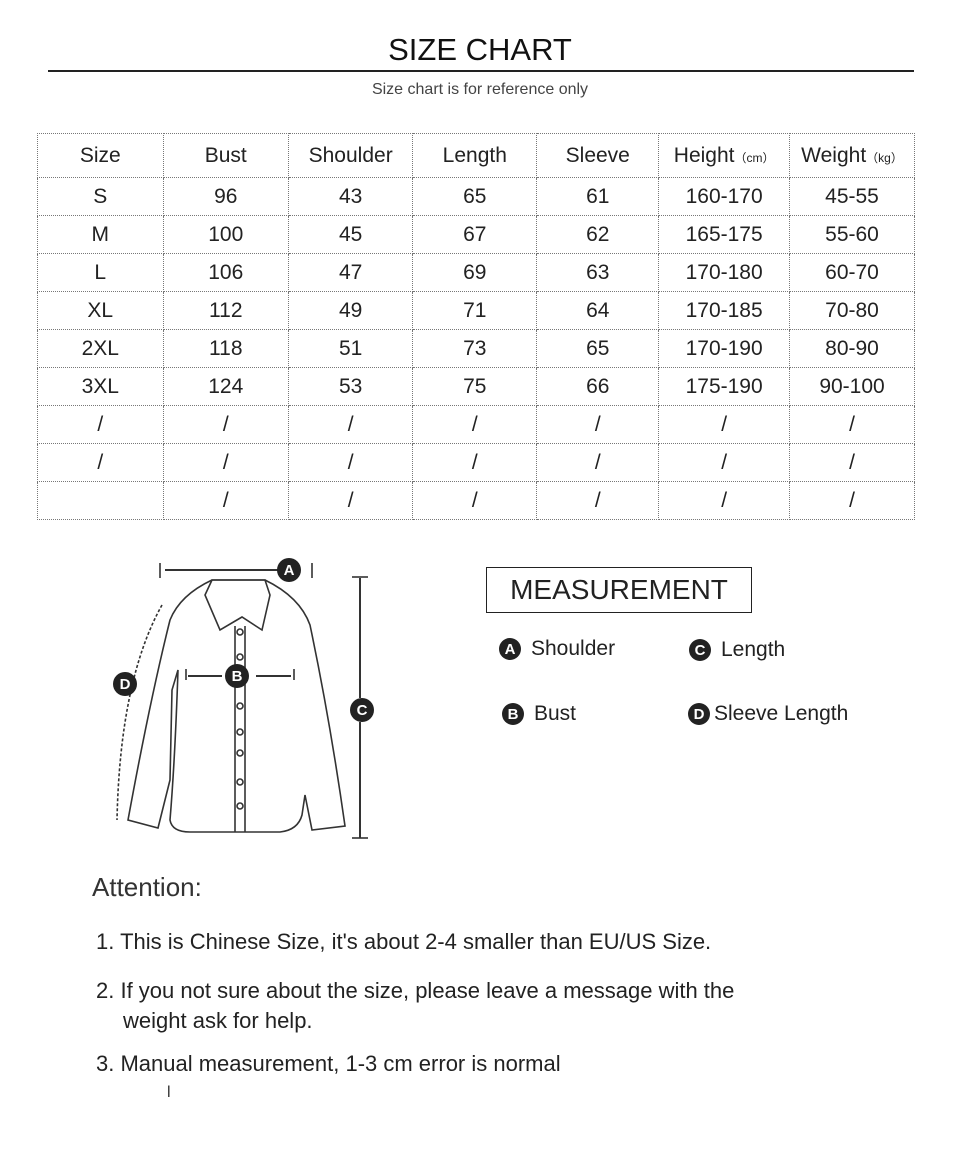 The height and width of the screenshot is (1159, 960). What do you see at coordinates (147, 887) in the screenshot?
I see `attention-heading: Attention:` at bounding box center [147, 887].